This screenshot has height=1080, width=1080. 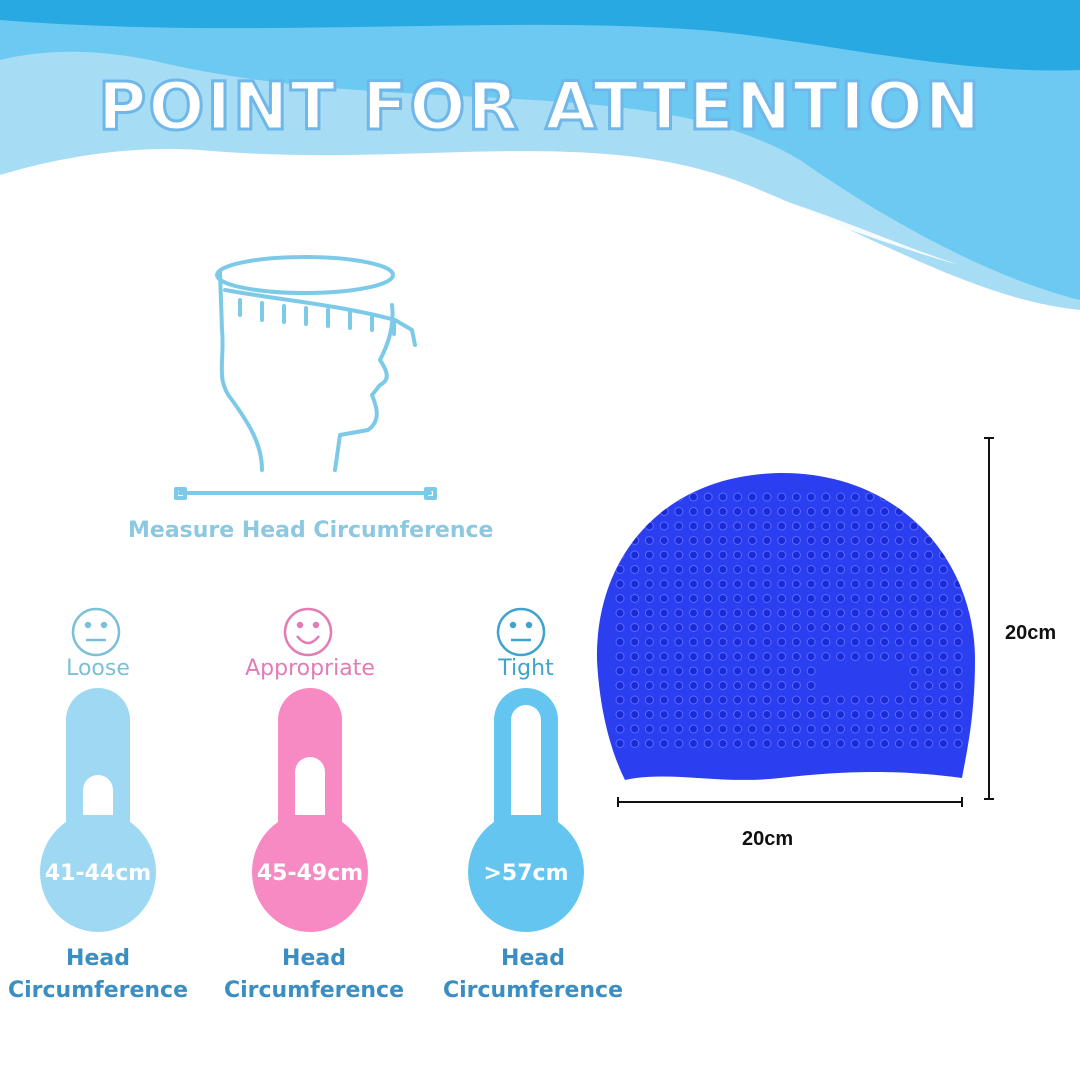 I want to click on head-circumference-appropriate: Head Circumference, so click(x=314, y=975).